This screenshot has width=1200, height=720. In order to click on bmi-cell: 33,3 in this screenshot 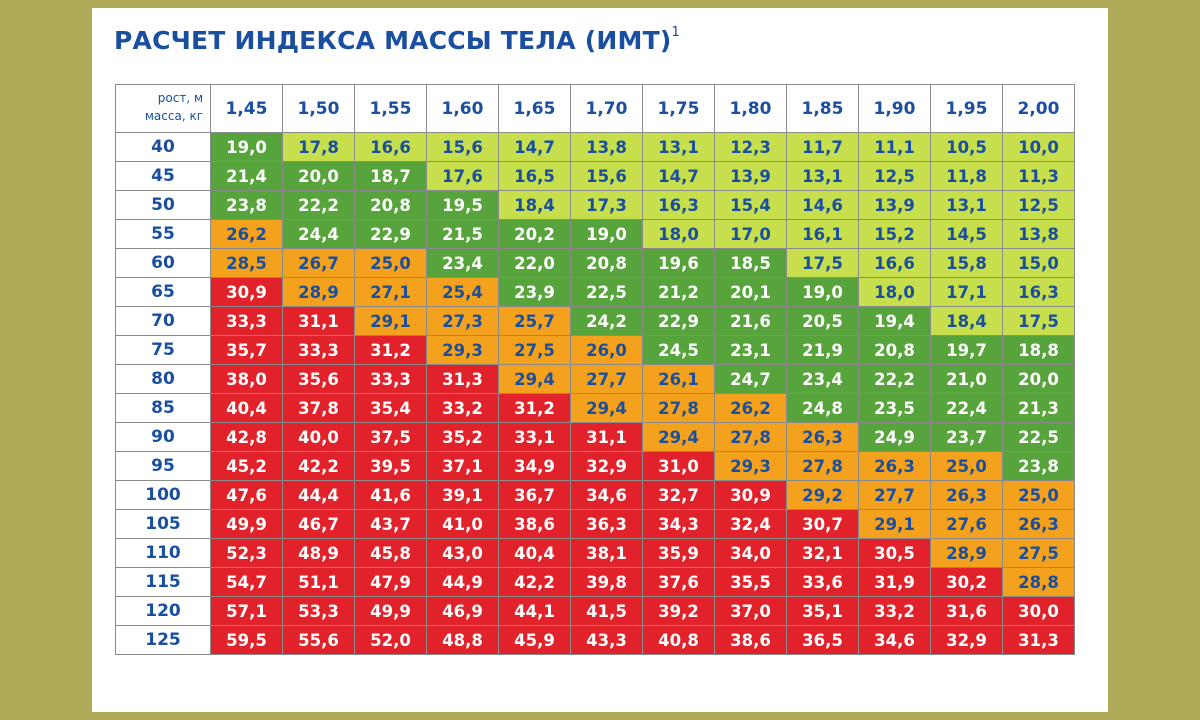, I will do `click(390, 379)`.